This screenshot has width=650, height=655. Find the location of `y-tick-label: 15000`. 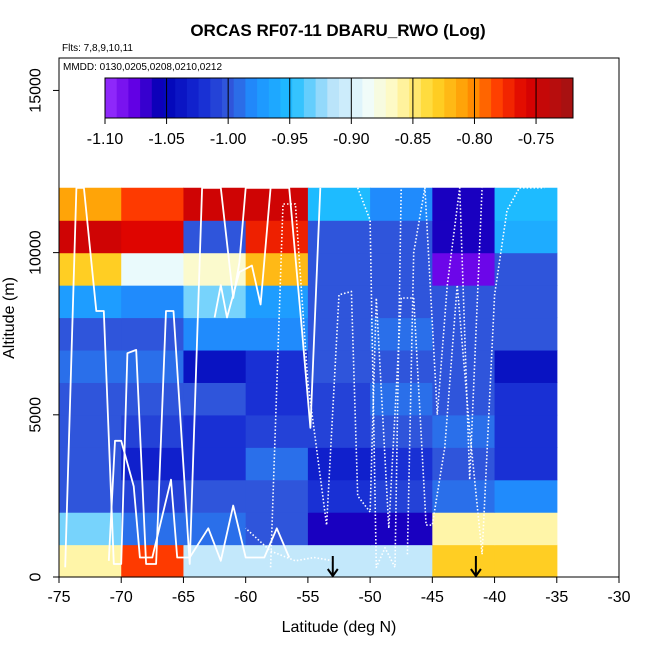

y-tick-label: 15000 is located at coordinates (36, 90).